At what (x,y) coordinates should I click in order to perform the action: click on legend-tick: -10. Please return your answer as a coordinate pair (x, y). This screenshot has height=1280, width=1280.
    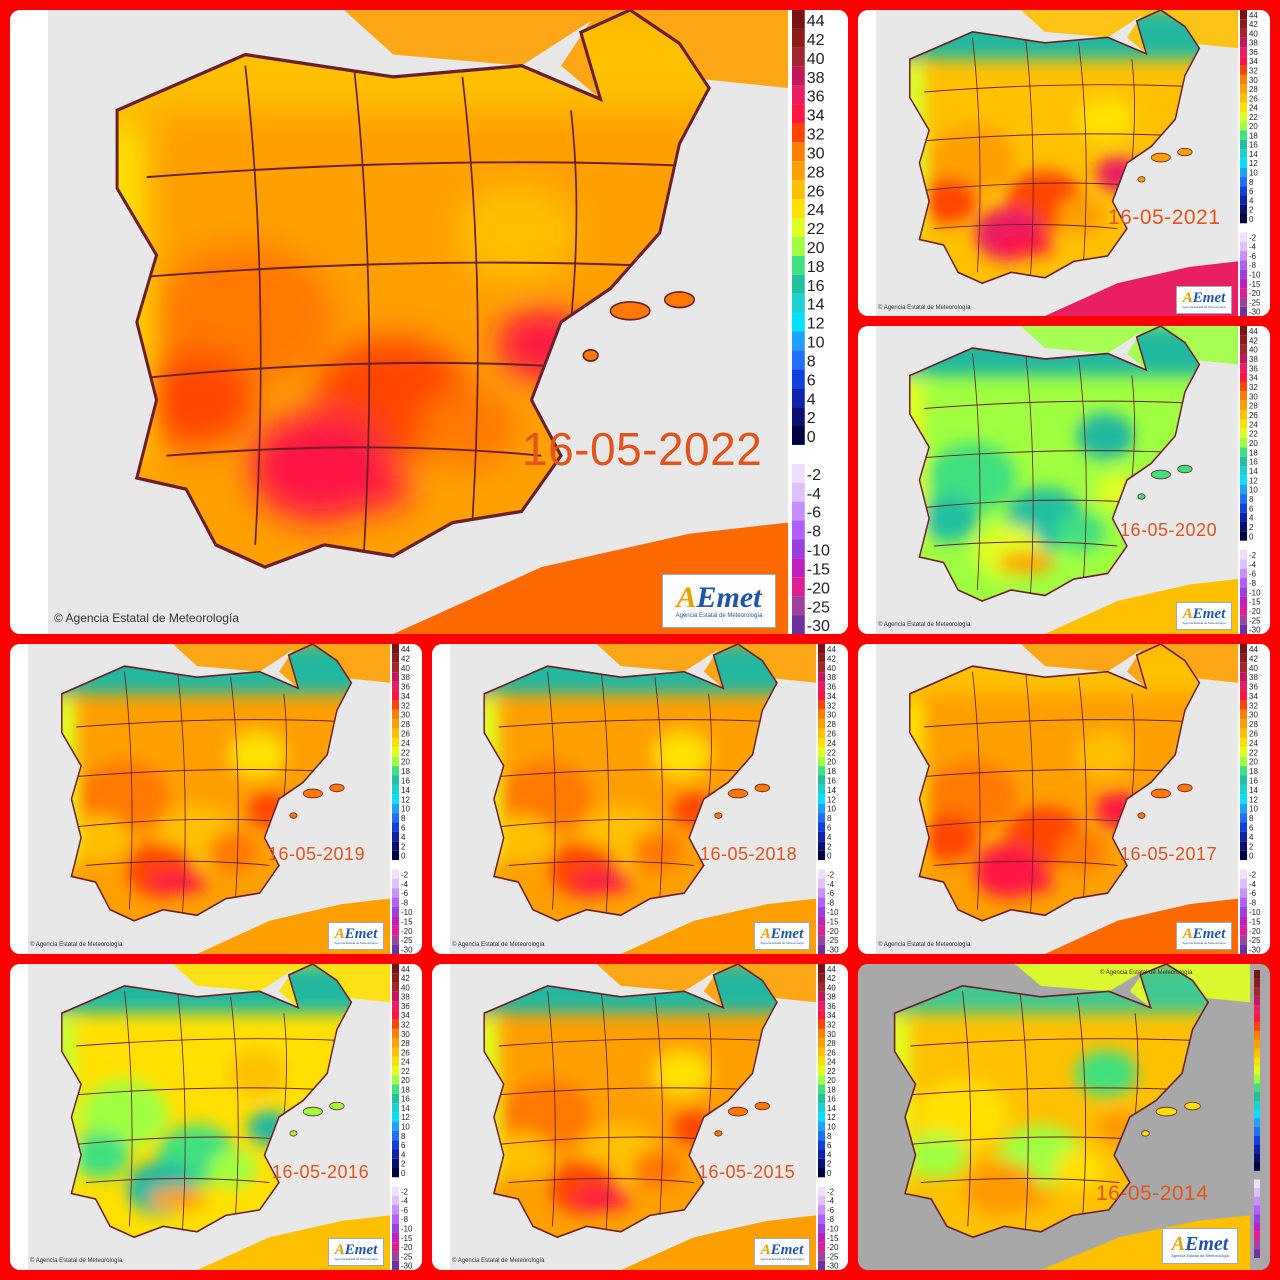
    Looking at the image, I should click on (407, 1229).